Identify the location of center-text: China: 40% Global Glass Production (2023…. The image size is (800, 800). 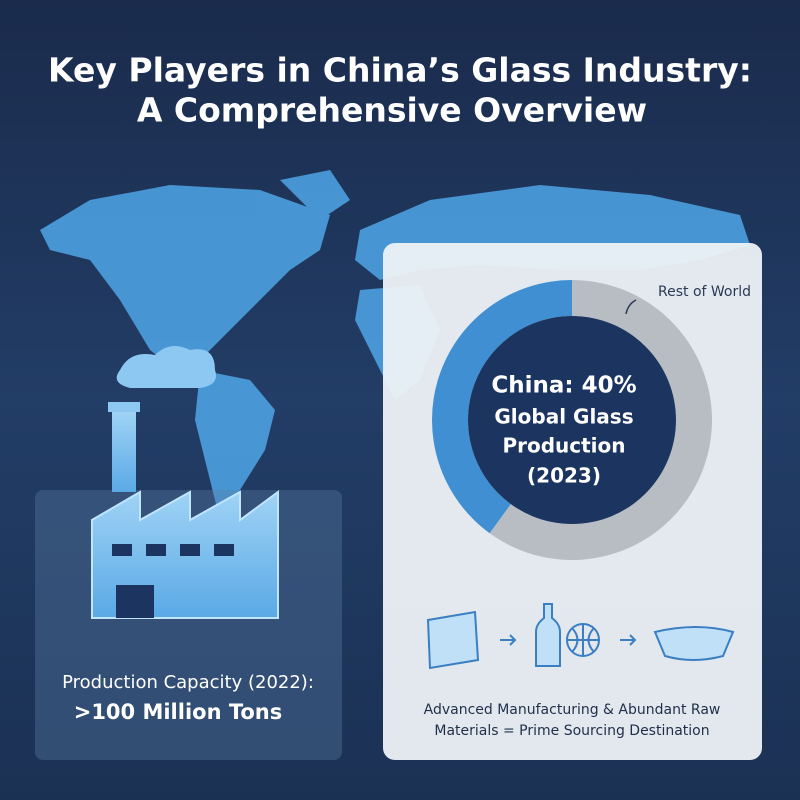
(563, 430).